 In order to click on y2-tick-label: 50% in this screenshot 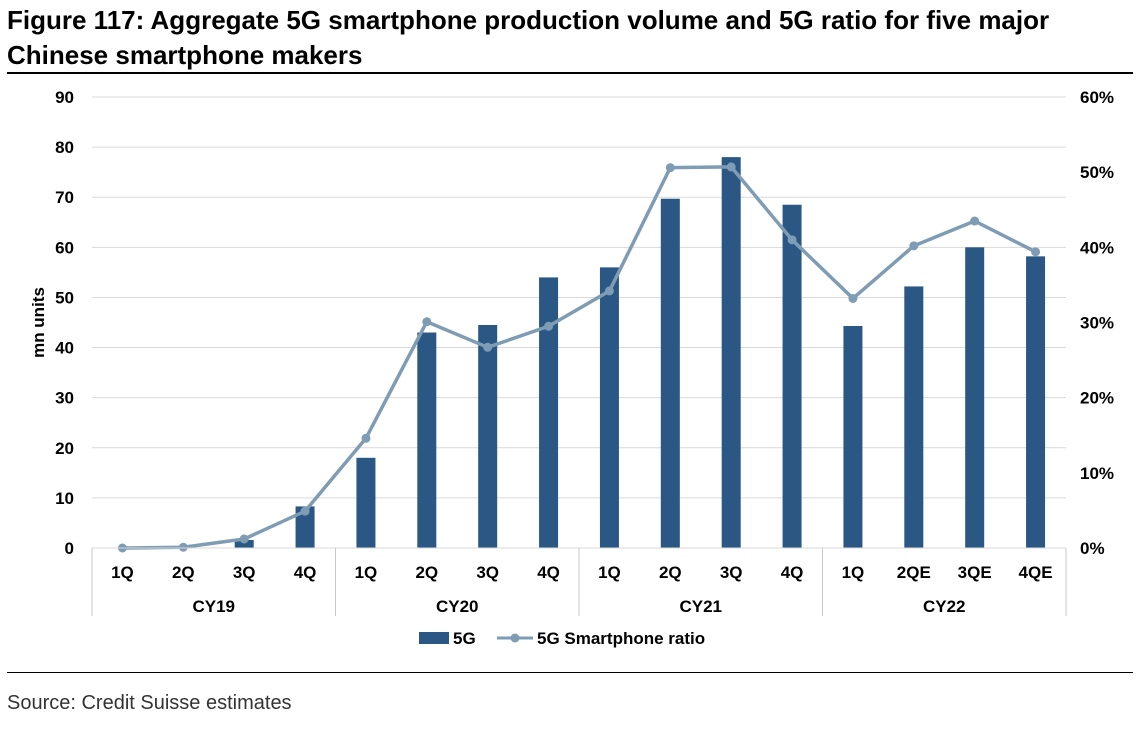, I will do `click(1097, 172)`.